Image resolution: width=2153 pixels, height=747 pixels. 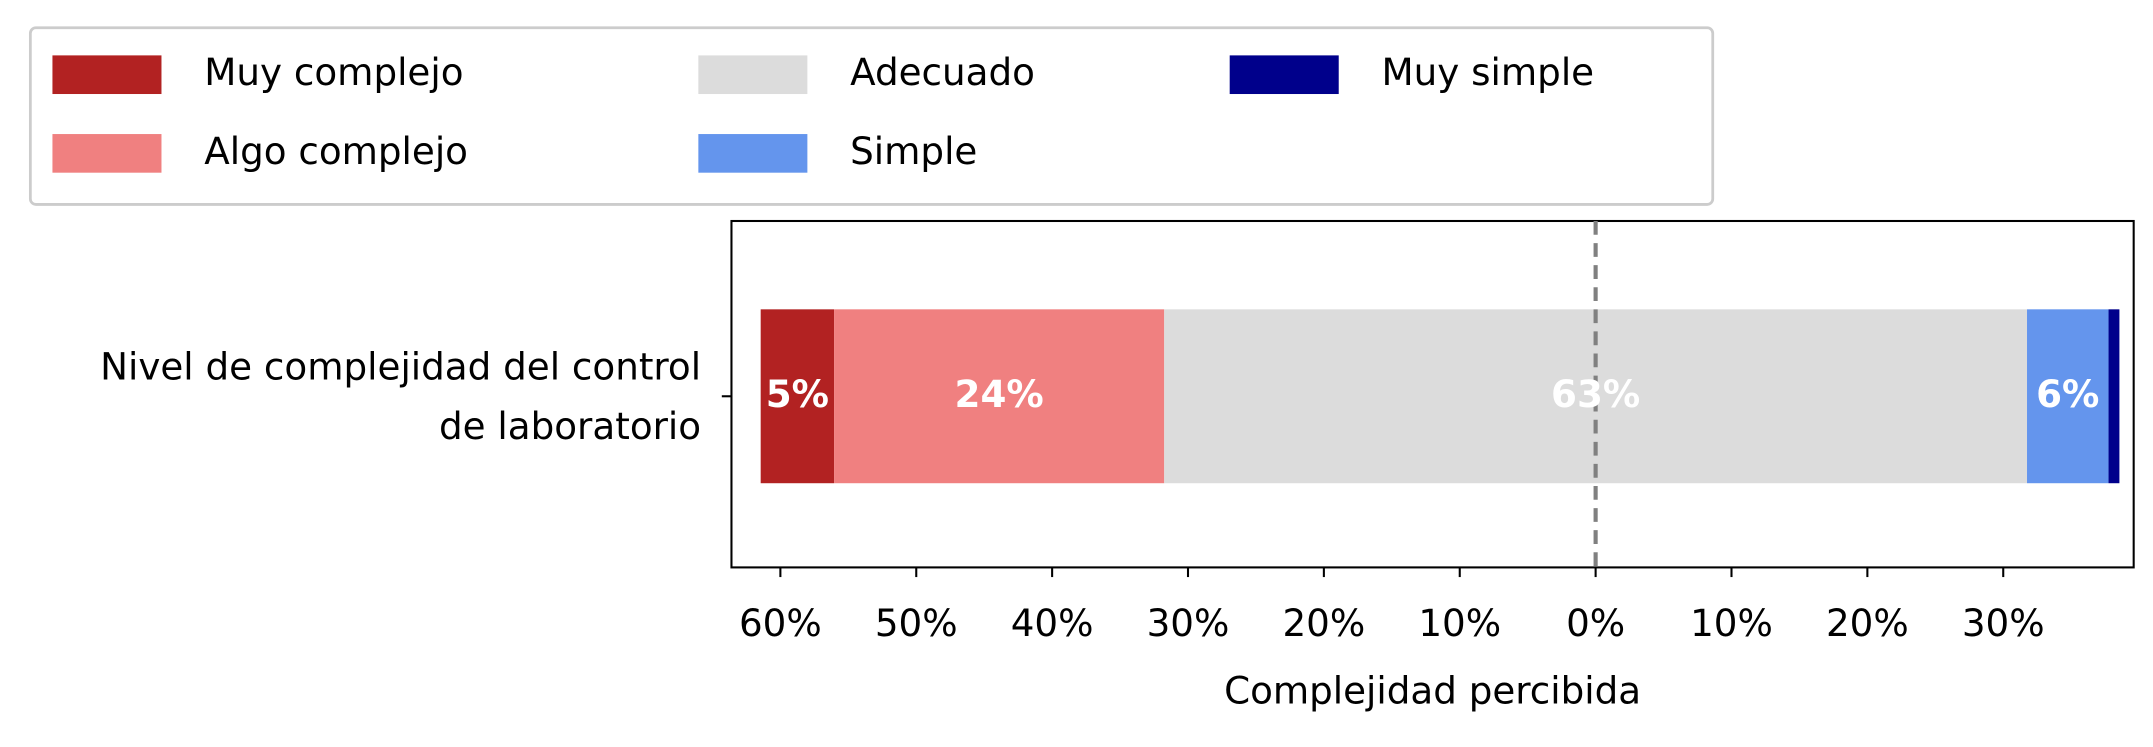 What do you see at coordinates (1052, 623) in the screenshot?
I see `x-tick-label: 40%` at bounding box center [1052, 623].